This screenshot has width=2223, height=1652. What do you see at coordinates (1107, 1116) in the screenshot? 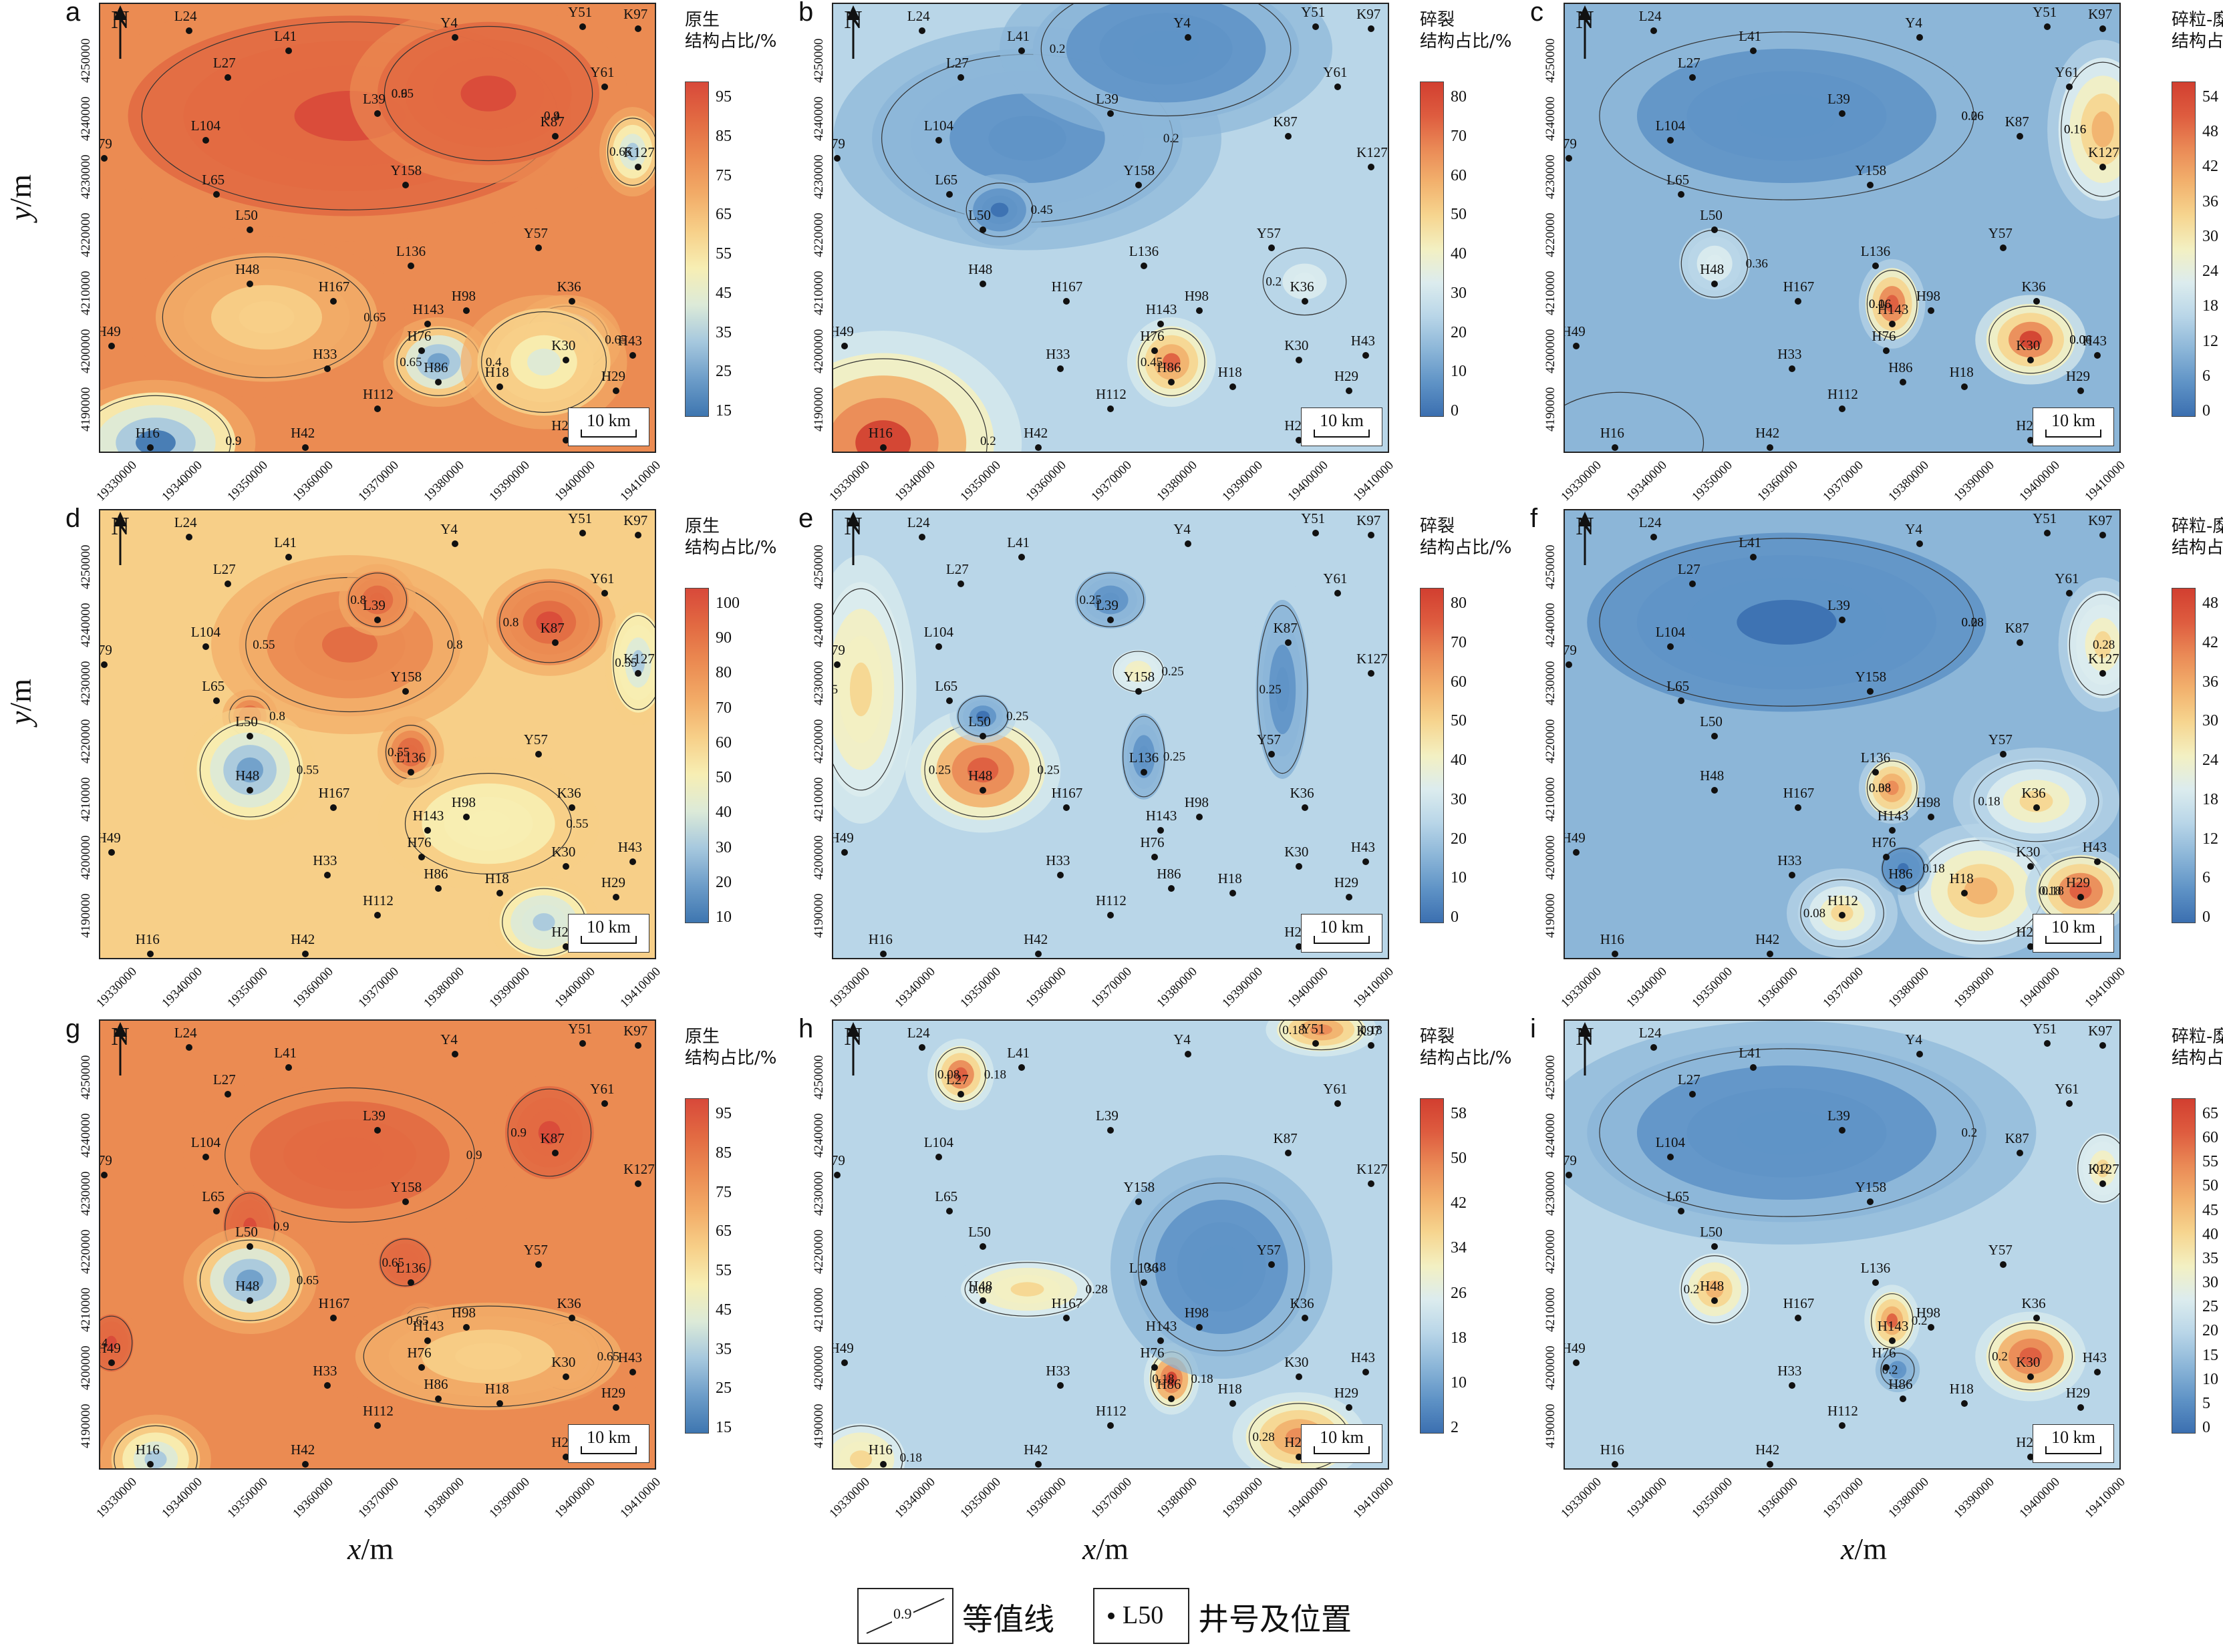
I see `well-label: L39` at bounding box center [1107, 1116].